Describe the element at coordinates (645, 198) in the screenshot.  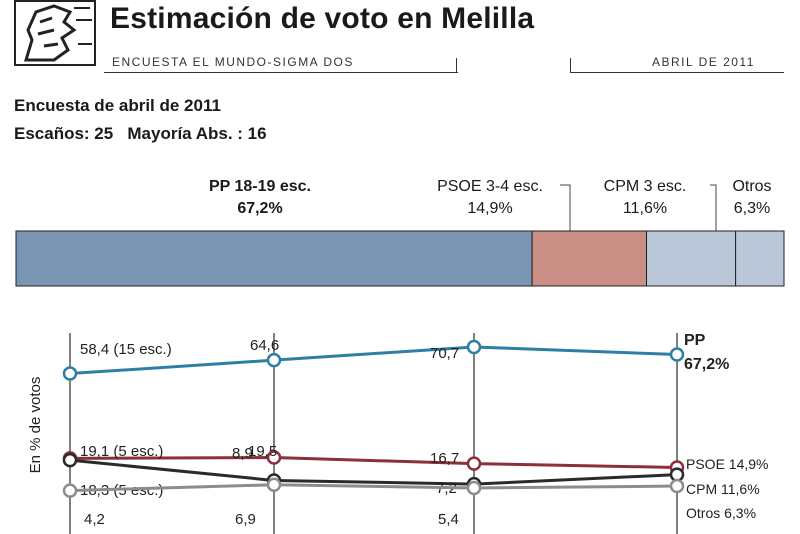
I see `bar-label-cpm: CPM 3 esc. 11,6%` at that location.